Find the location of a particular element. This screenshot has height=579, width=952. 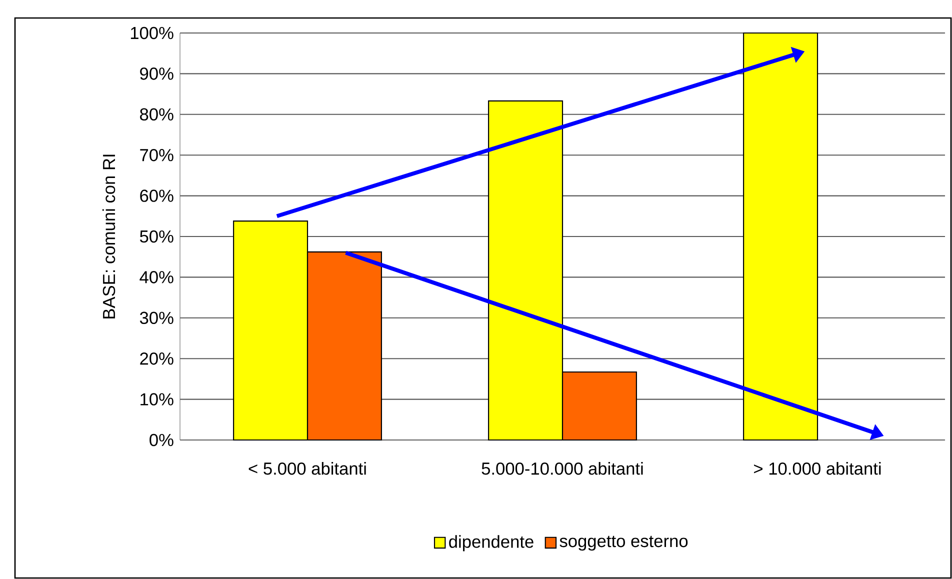

y-tick-label: 10% is located at coordinates (157, 399).